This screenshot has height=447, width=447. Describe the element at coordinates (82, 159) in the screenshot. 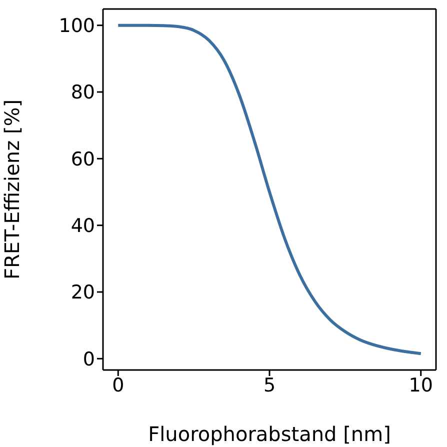

I see `y-tick-label: 60` at that location.